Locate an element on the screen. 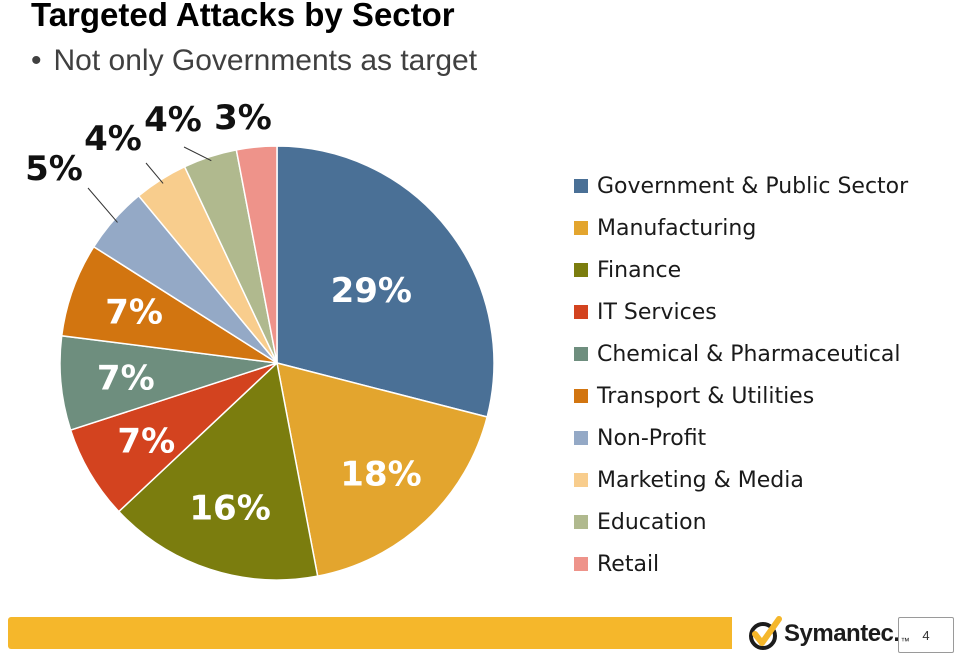  slice-label: 3% is located at coordinates (243, 118).